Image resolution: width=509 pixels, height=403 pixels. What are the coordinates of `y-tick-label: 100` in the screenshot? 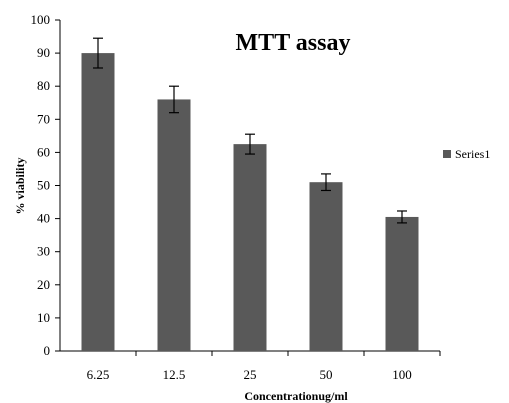 It's located at (41, 19).